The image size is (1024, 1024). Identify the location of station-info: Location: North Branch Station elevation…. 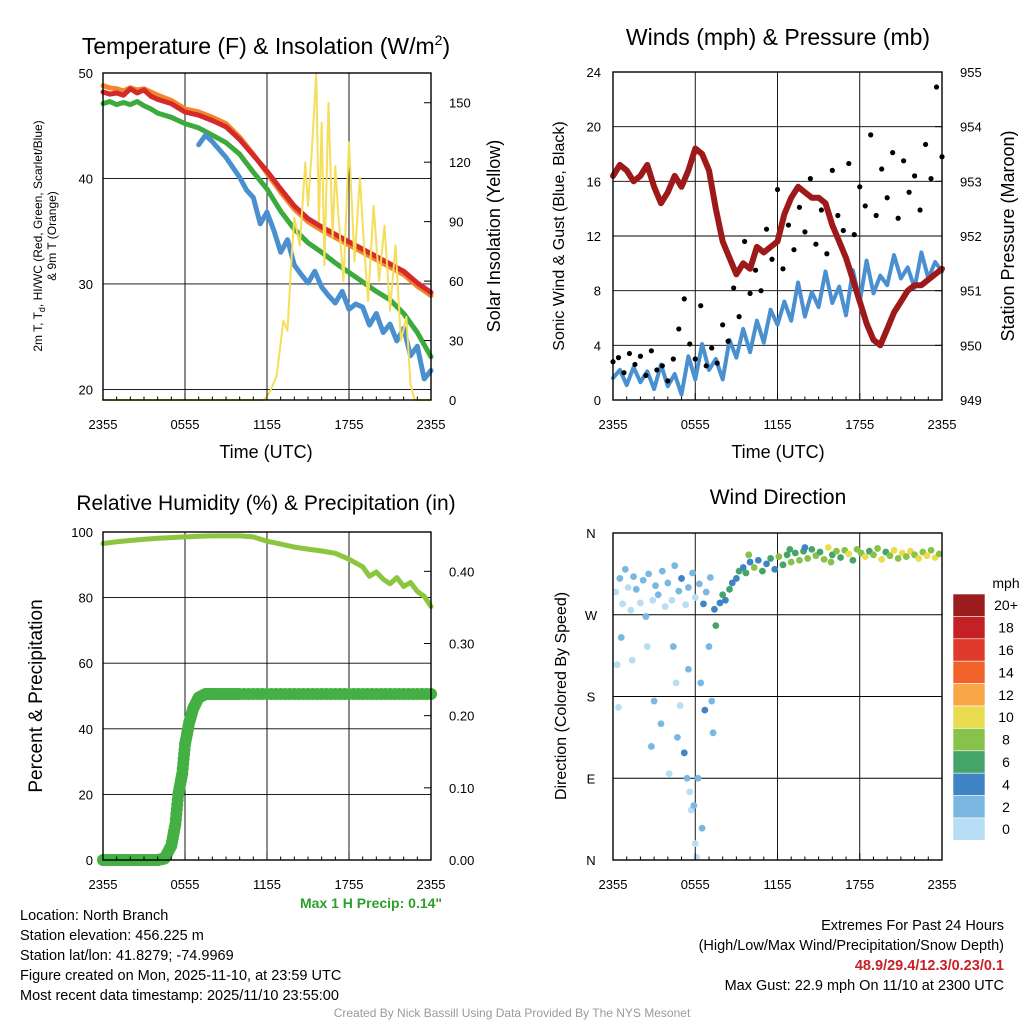
(180, 956).